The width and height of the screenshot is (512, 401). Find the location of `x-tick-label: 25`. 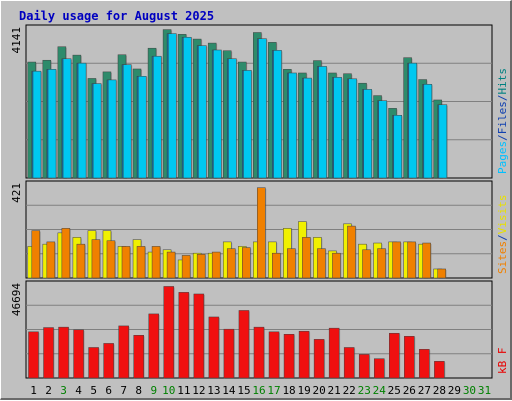

x-tick-label: 25 is located at coordinates (394, 390).